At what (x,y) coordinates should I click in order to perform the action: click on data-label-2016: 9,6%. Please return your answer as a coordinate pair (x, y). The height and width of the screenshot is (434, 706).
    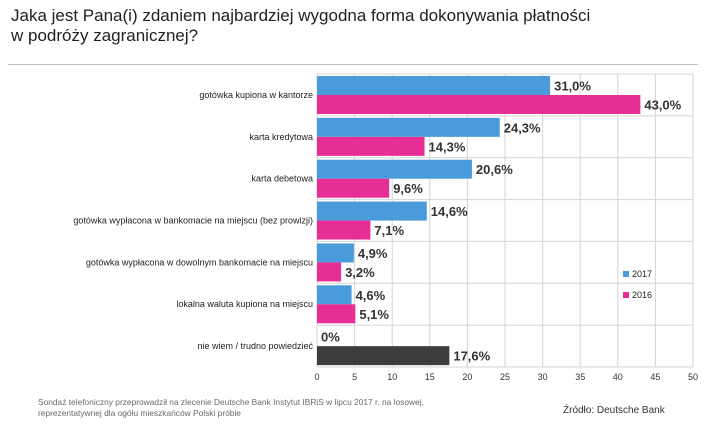
    Looking at the image, I should click on (408, 188).